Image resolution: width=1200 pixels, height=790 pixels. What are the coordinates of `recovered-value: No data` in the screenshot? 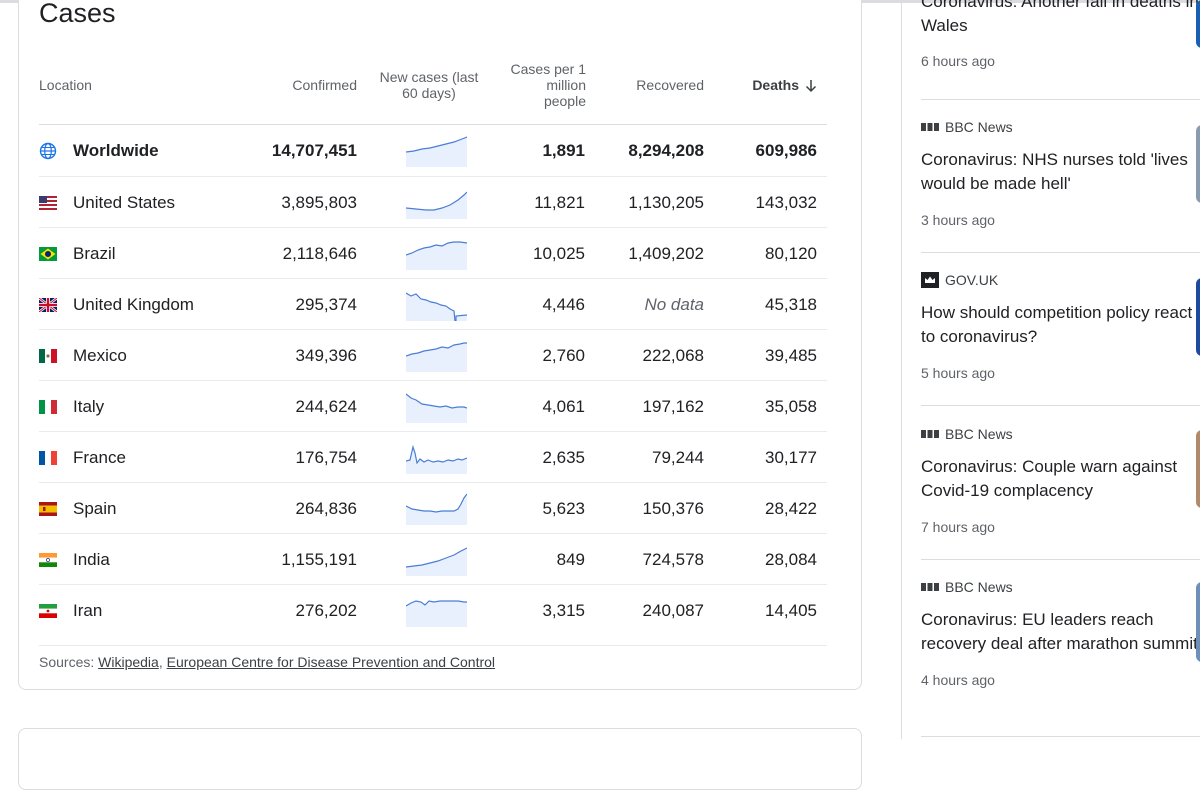 It's located at (674, 304).